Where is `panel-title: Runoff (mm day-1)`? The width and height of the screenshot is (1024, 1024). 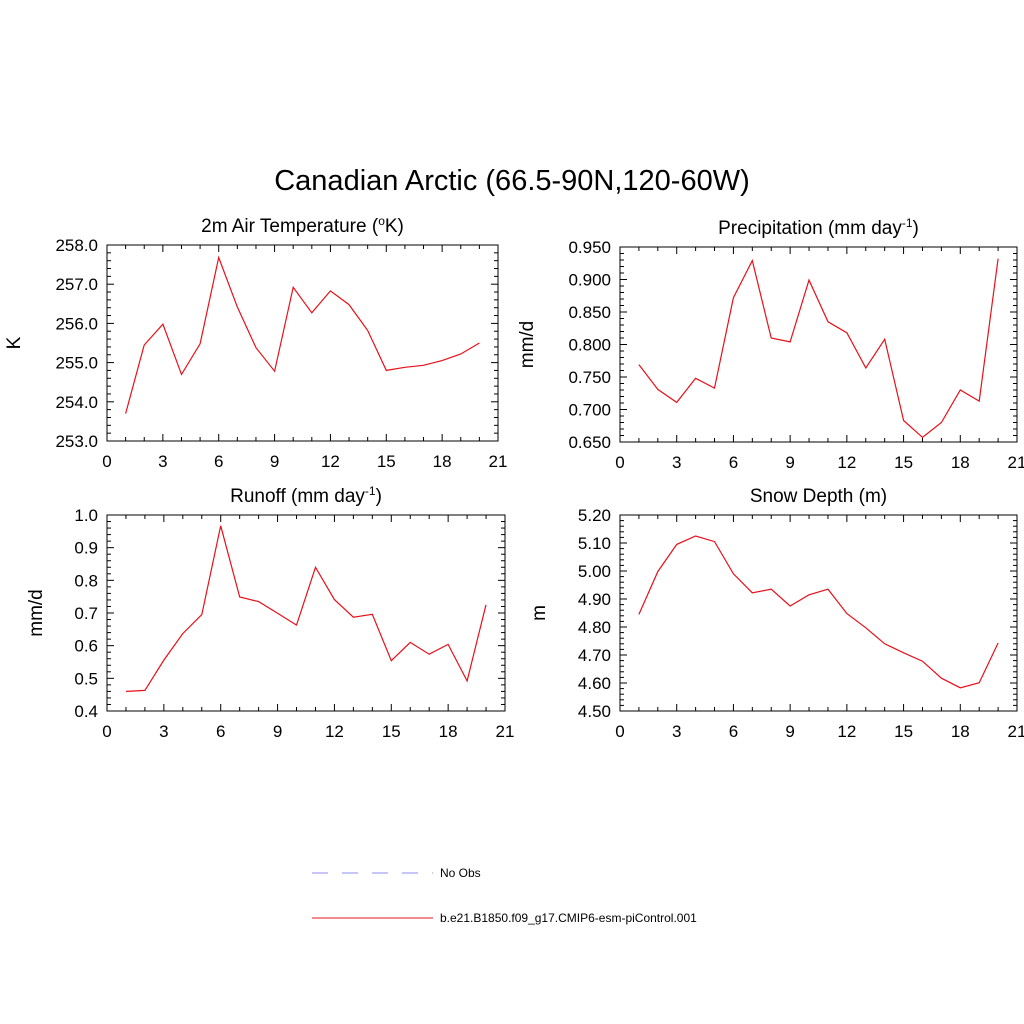 panel-title: Runoff (mm day-1) is located at coordinates (306, 495).